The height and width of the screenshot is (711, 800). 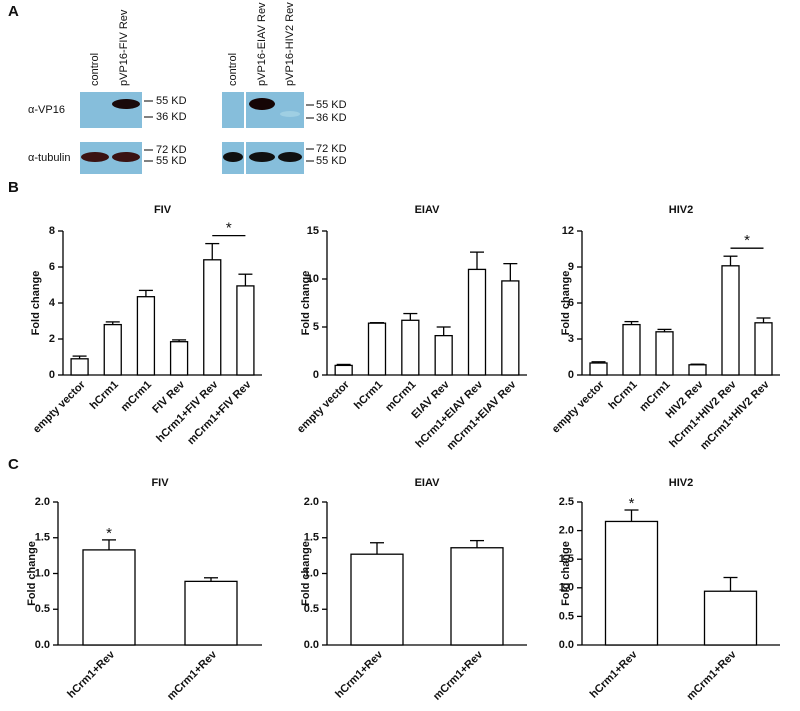 What do you see at coordinates (219, 412) in the screenshot?
I see `x-tick-label: mCrm1+FIV Rev` at bounding box center [219, 412].